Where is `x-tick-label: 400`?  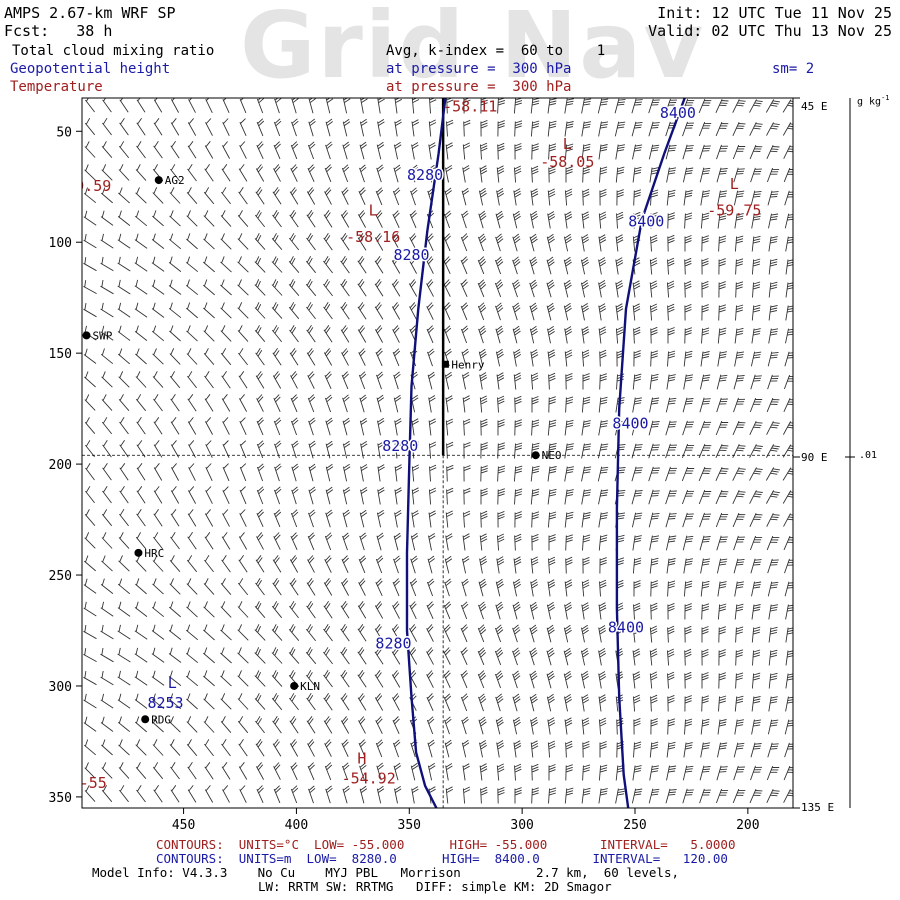 x-tick-label: 400 is located at coordinates (296, 825).